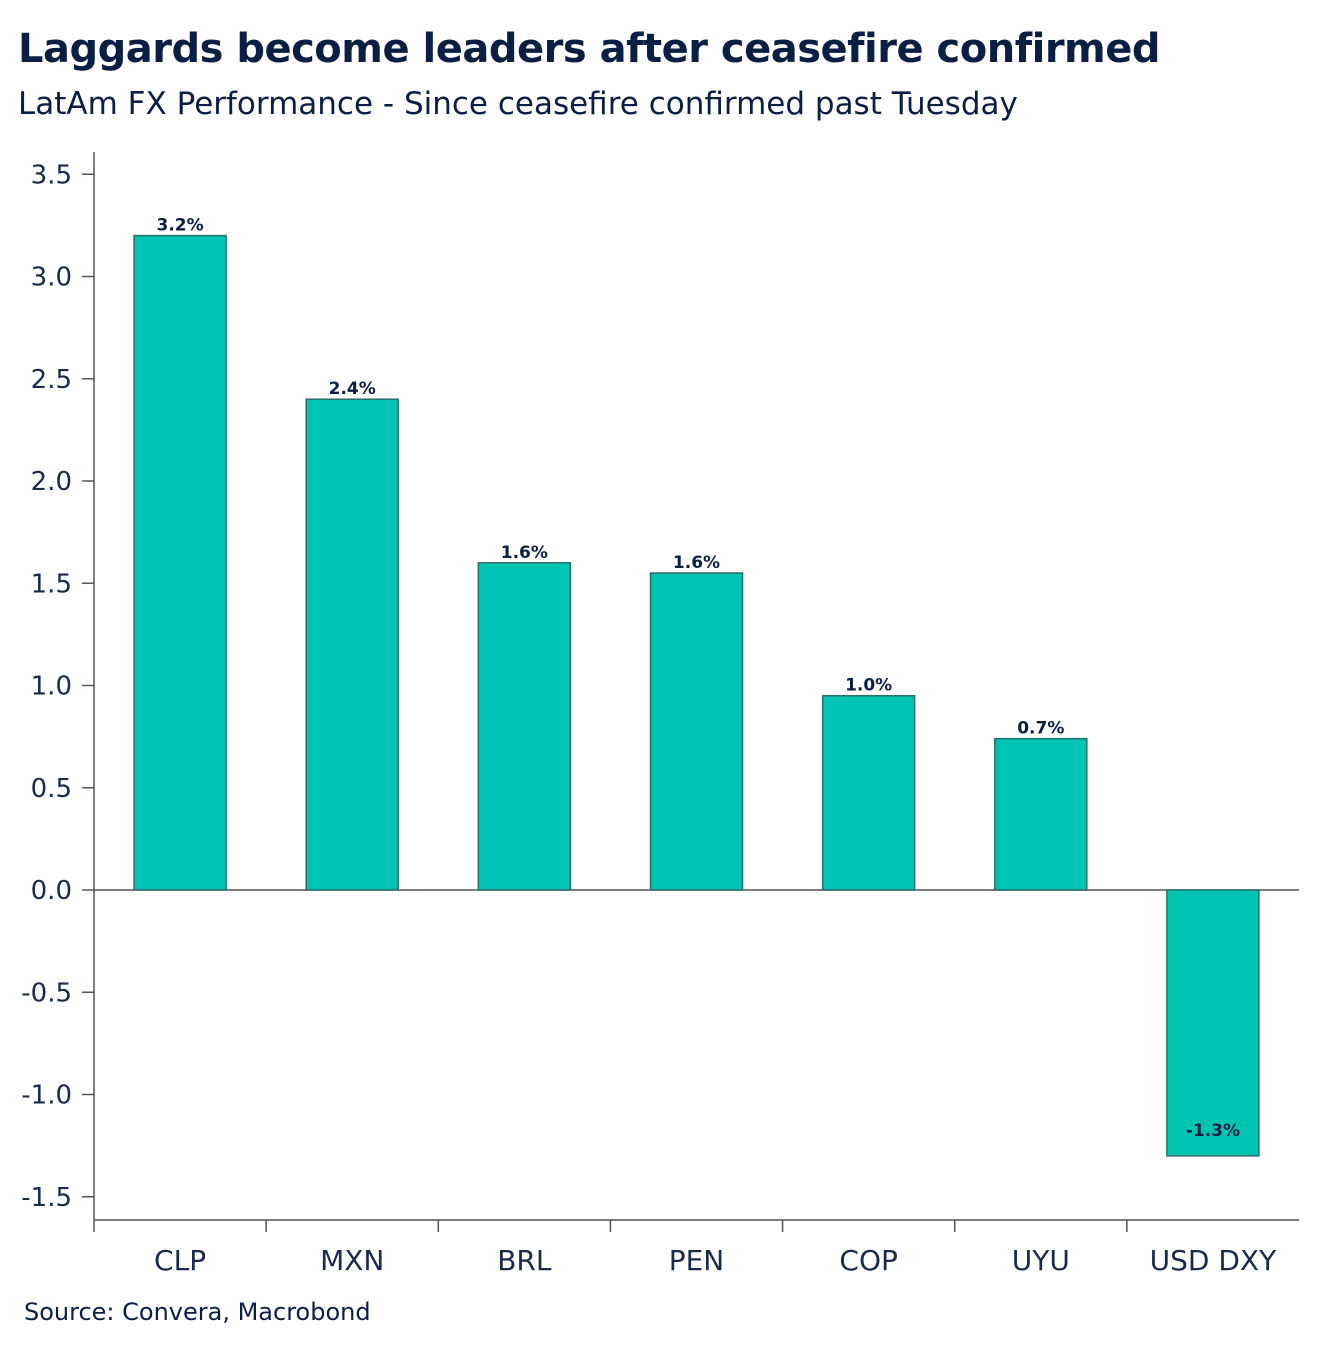 Image resolution: width=1336 pixels, height=1359 pixels. Describe the element at coordinates (524, 726) in the screenshot. I see `bar-brl` at that location.